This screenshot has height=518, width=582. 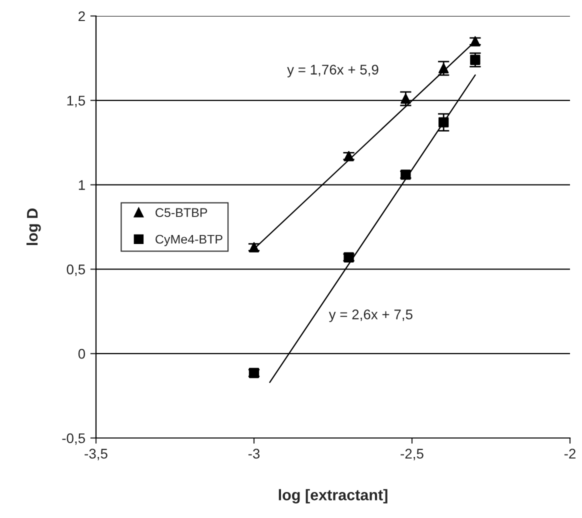 I want to click on y-tick-label: 1,5, so click(x=76, y=102).